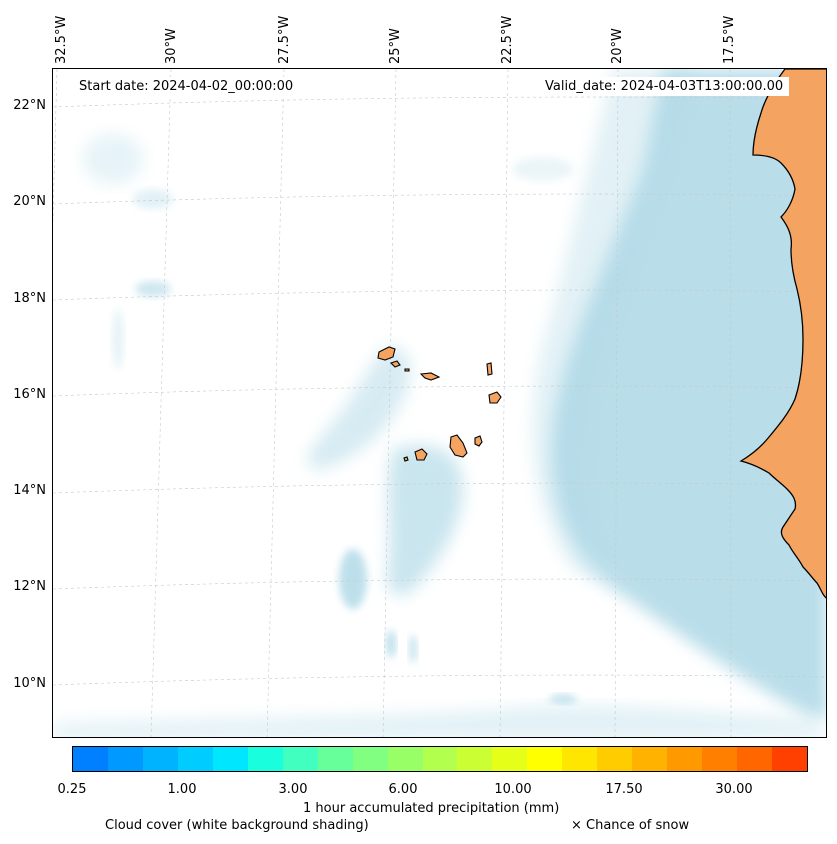  What do you see at coordinates (431, 808) in the screenshot?
I see `colorbar-label: 1 hour accumulated precipitation (mm)` at bounding box center [431, 808].